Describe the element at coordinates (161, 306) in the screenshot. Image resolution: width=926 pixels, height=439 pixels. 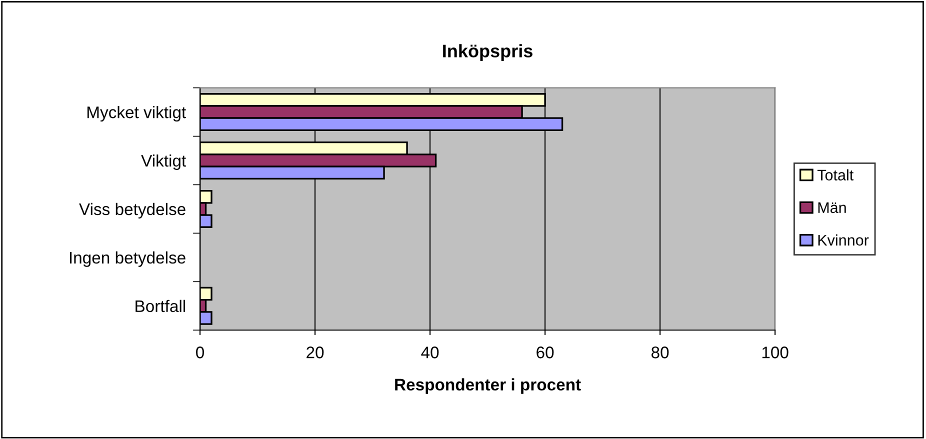
I see `y-tick-label: Bortfall` at that location.